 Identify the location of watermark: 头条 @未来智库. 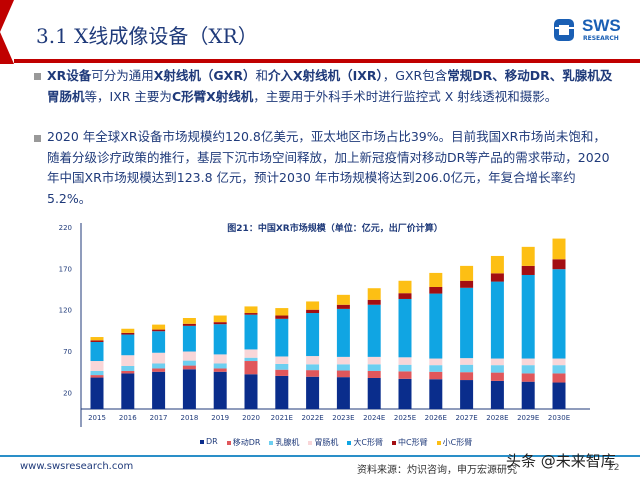
(561, 461).